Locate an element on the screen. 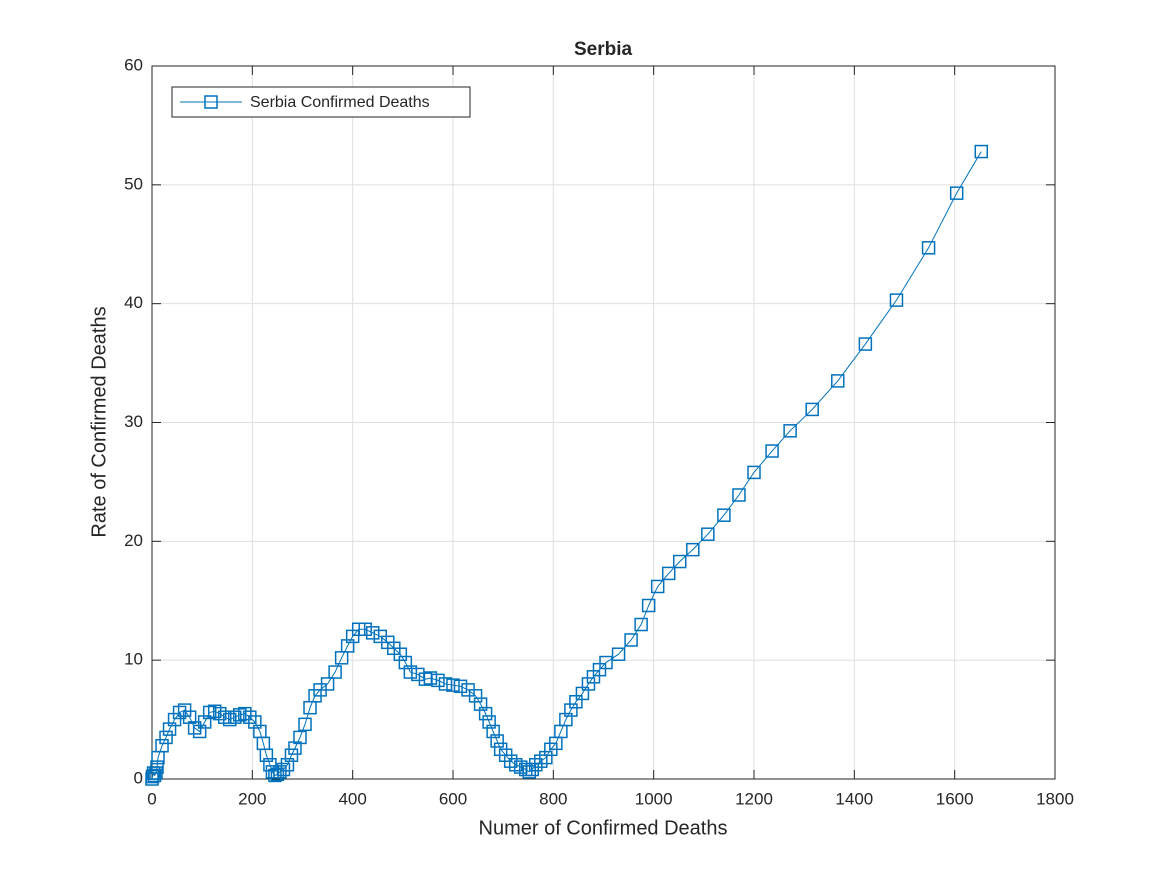 The image size is (1167, 875). chart-title: Serbia is located at coordinates (603, 49).